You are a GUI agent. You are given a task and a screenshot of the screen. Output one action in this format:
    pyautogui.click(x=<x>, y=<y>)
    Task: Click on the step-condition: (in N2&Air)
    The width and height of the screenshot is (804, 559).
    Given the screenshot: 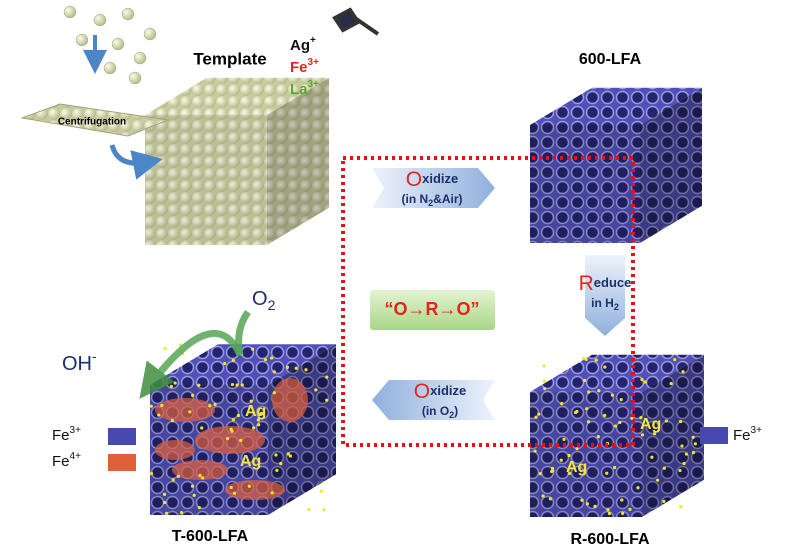 What is the action you would take?
    pyautogui.click(x=431, y=200)
    